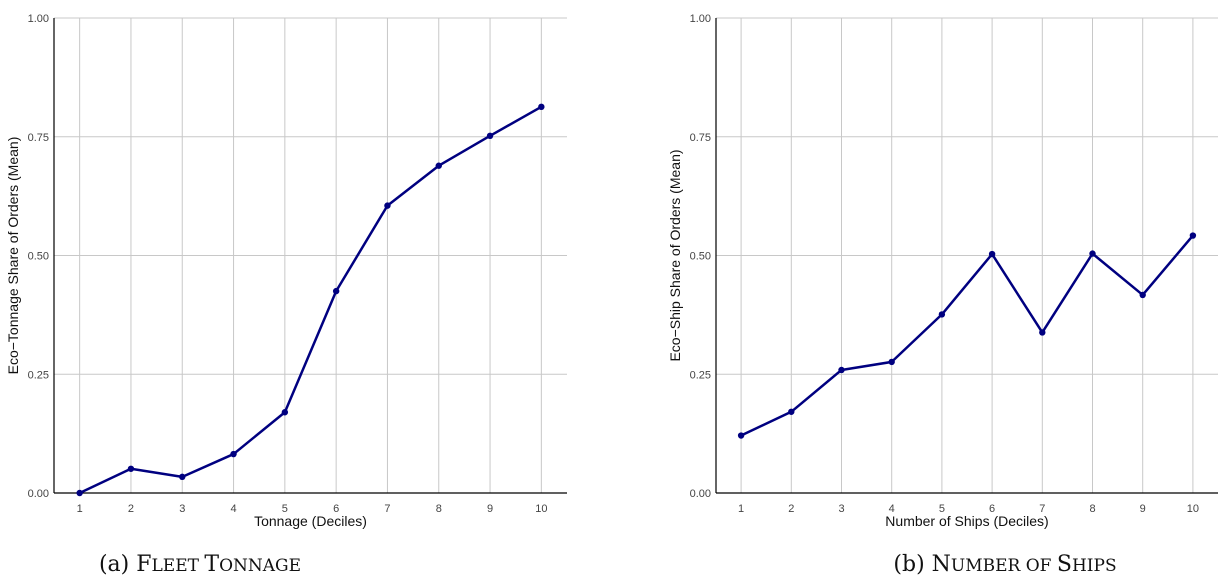  I want to click on caption-b: (b) NUMBER OF SHIPS, so click(1004, 564).